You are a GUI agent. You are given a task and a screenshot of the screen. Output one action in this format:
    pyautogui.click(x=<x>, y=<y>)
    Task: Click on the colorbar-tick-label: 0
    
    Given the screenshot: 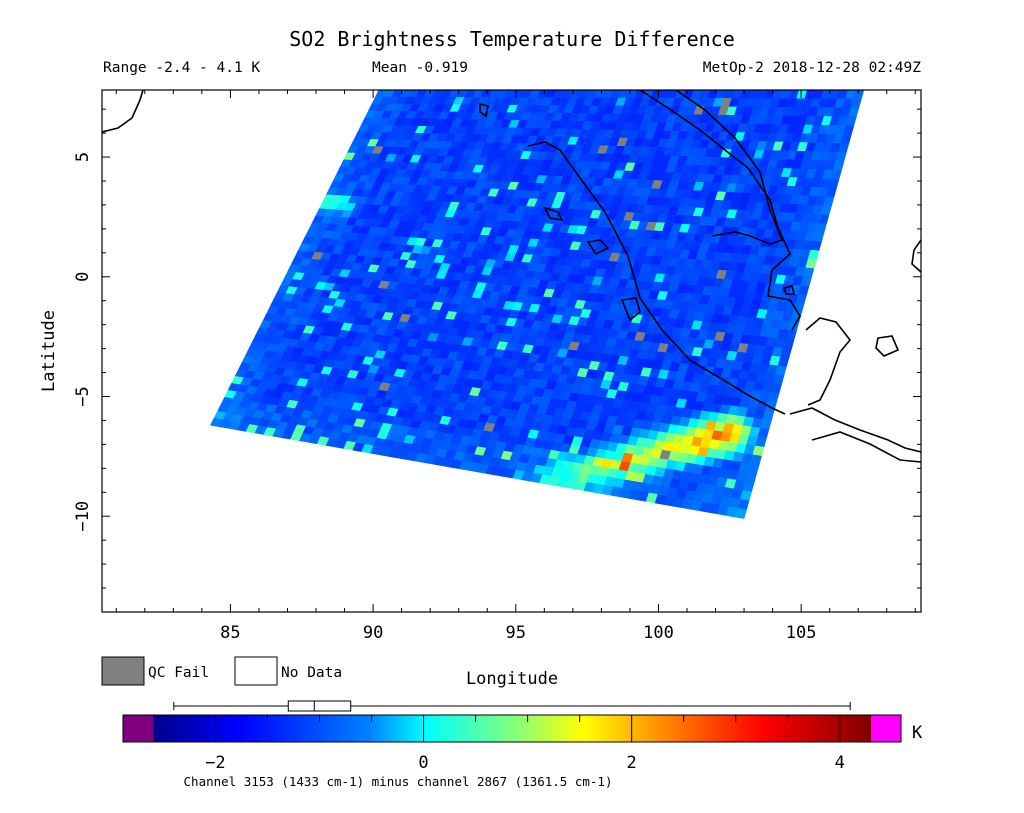 What is the action you would take?
    pyautogui.click(x=423, y=763)
    